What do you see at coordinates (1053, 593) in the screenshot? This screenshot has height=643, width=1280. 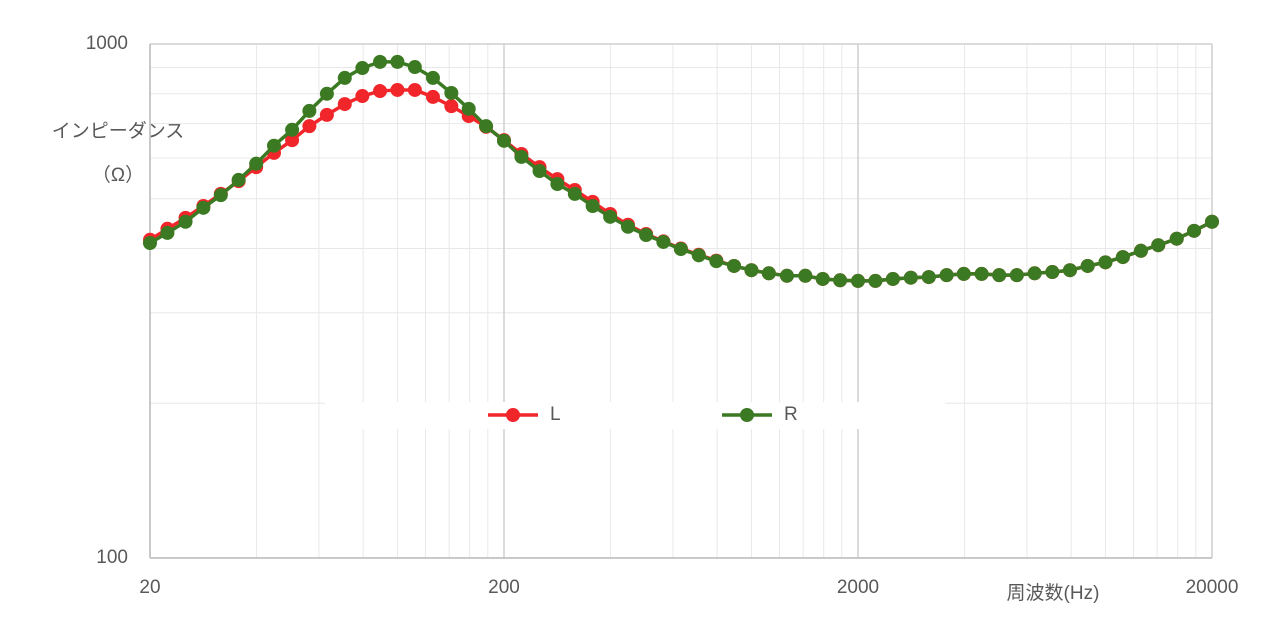 I see `x-axis-label: 周波数(Hz)` at bounding box center [1053, 593].